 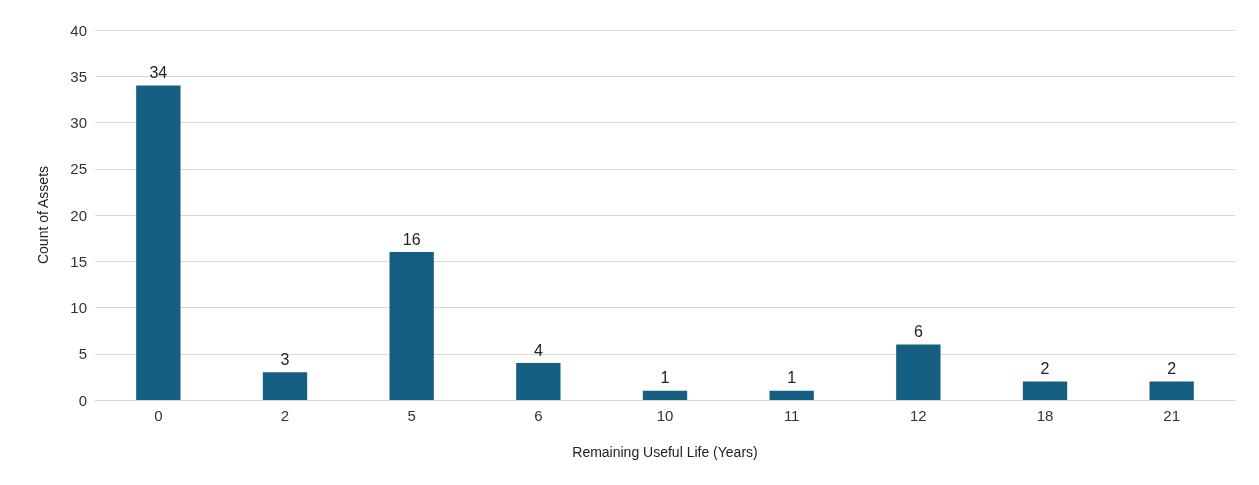 I want to click on y-tick-label: 15, so click(x=78, y=261).